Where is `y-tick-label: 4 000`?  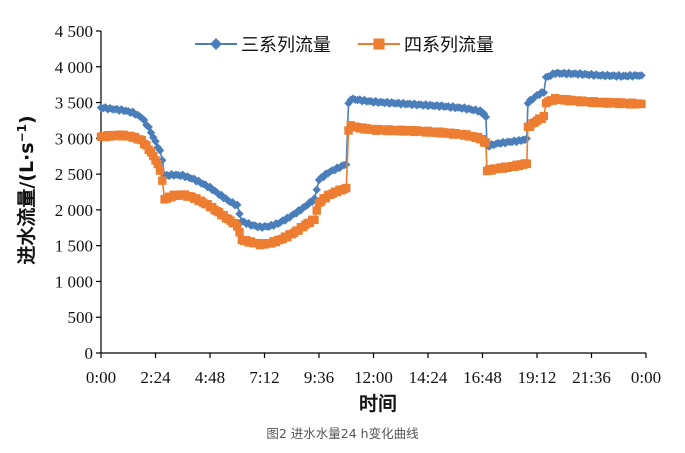
y-tick-label: 4 000 is located at coordinates (74, 67).